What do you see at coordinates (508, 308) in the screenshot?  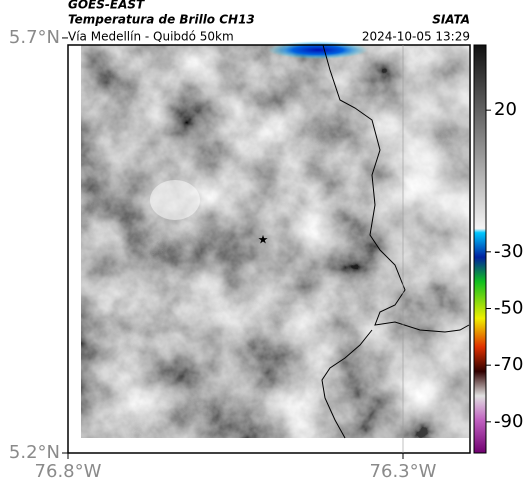 I see `colorbar-tick-label: -50` at bounding box center [508, 308].